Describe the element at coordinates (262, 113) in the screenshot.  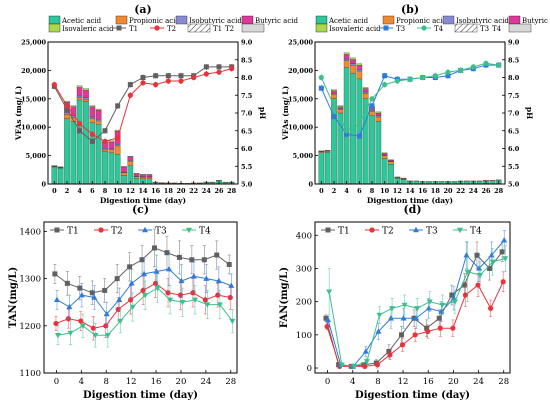
I see `y2-axis-label: pH` at that location.